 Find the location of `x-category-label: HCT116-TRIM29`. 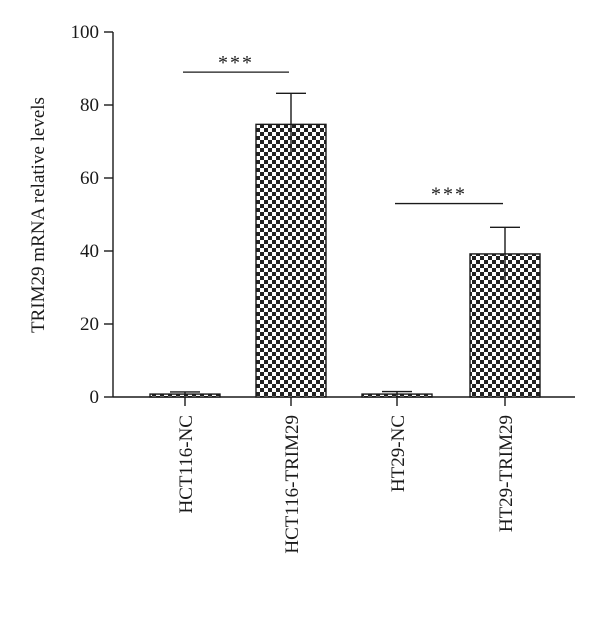

x-category-label: HCT116-TRIM29 is located at coordinates (292, 484).